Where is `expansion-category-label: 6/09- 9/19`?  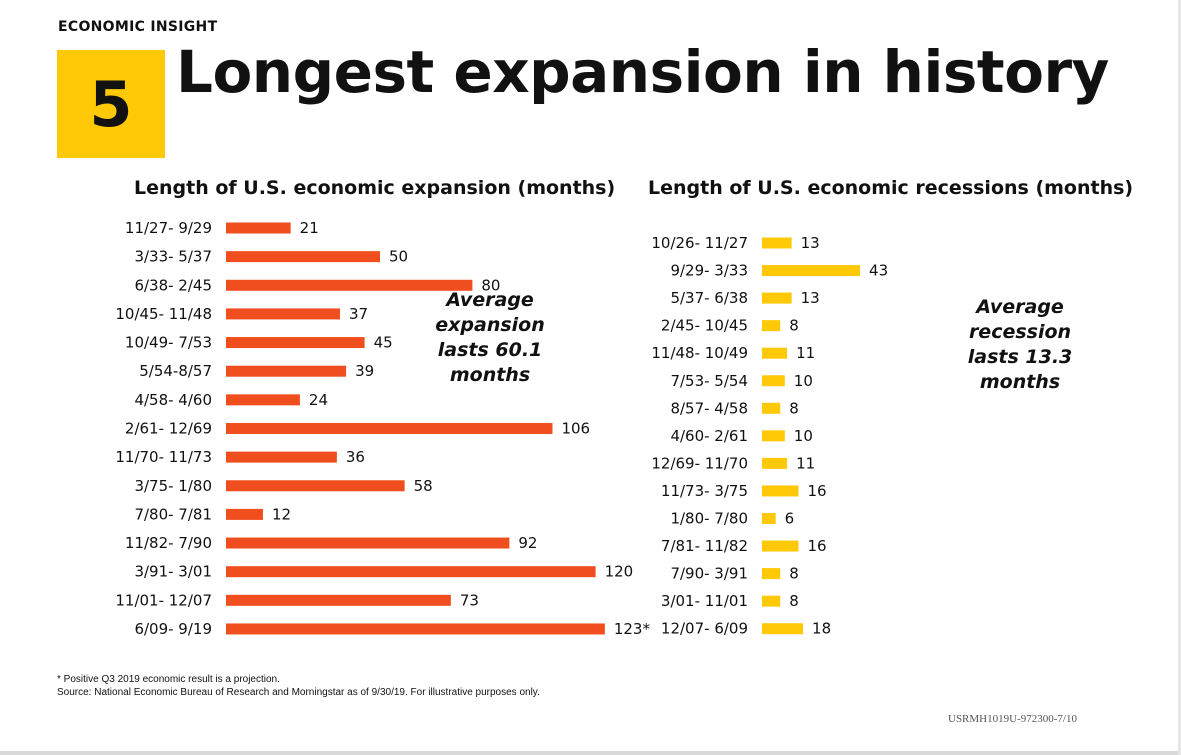
expansion-category-label: 6/09- 9/19 is located at coordinates (173, 629).